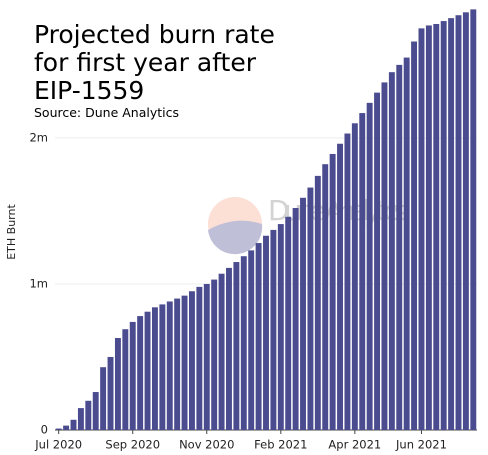  Describe the element at coordinates (44, 430) in the screenshot. I see `y-tick-label: 0` at that location.